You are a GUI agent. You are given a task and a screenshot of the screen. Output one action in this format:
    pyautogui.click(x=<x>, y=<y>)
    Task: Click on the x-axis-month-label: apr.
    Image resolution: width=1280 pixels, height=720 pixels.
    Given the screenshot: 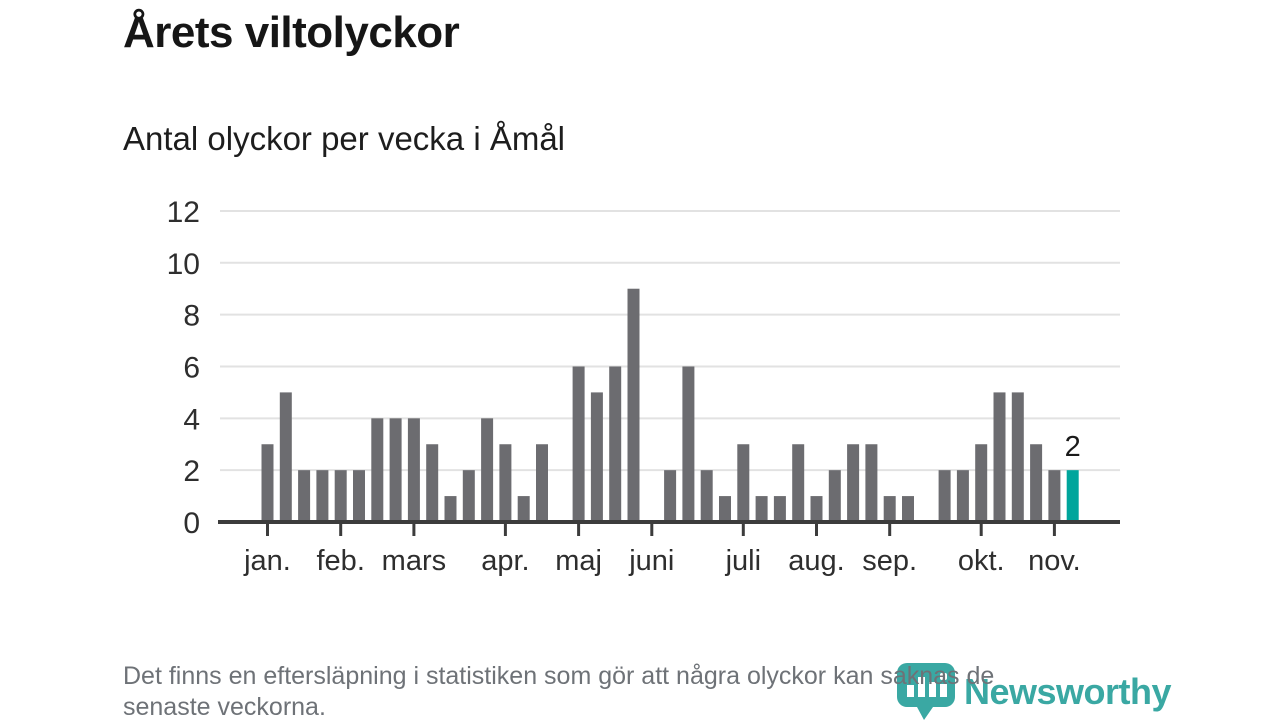 What is the action you would take?
    pyautogui.click(x=505, y=561)
    